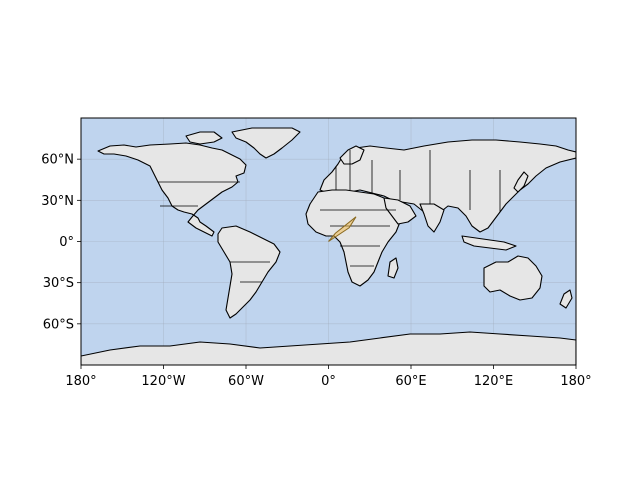 This screenshot has height=480, width=640. Describe the element at coordinates (58, 324) in the screenshot. I see `y-tick-label: 60°S` at that location.